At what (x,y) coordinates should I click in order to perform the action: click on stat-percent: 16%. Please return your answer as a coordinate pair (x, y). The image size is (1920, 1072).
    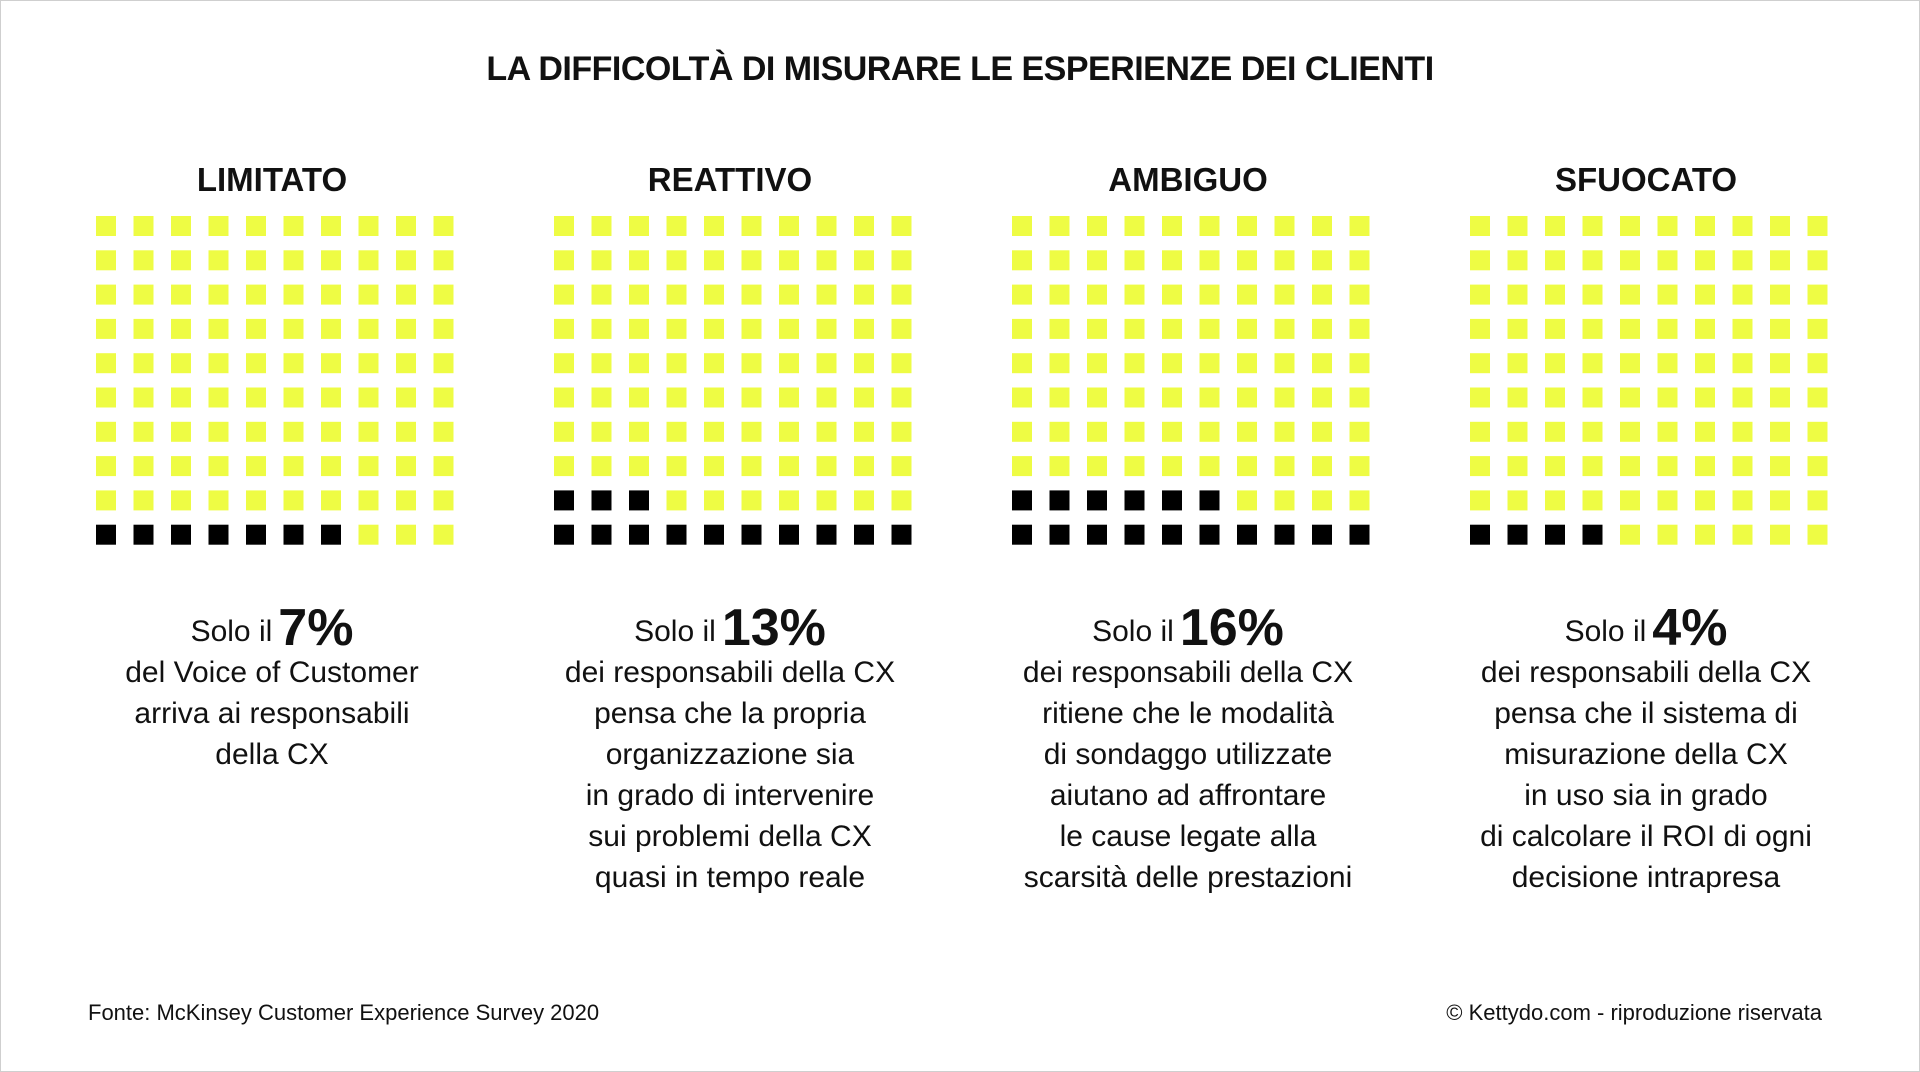
    Looking at the image, I should click on (1231, 628).